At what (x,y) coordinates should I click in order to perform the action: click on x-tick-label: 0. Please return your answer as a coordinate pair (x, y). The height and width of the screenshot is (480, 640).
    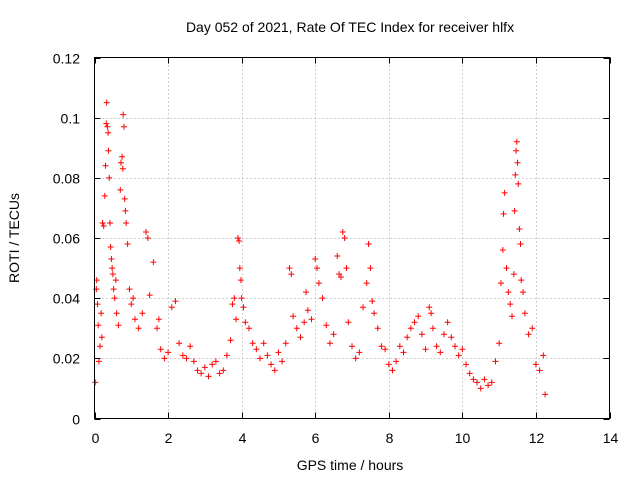
    Looking at the image, I should click on (96, 438).